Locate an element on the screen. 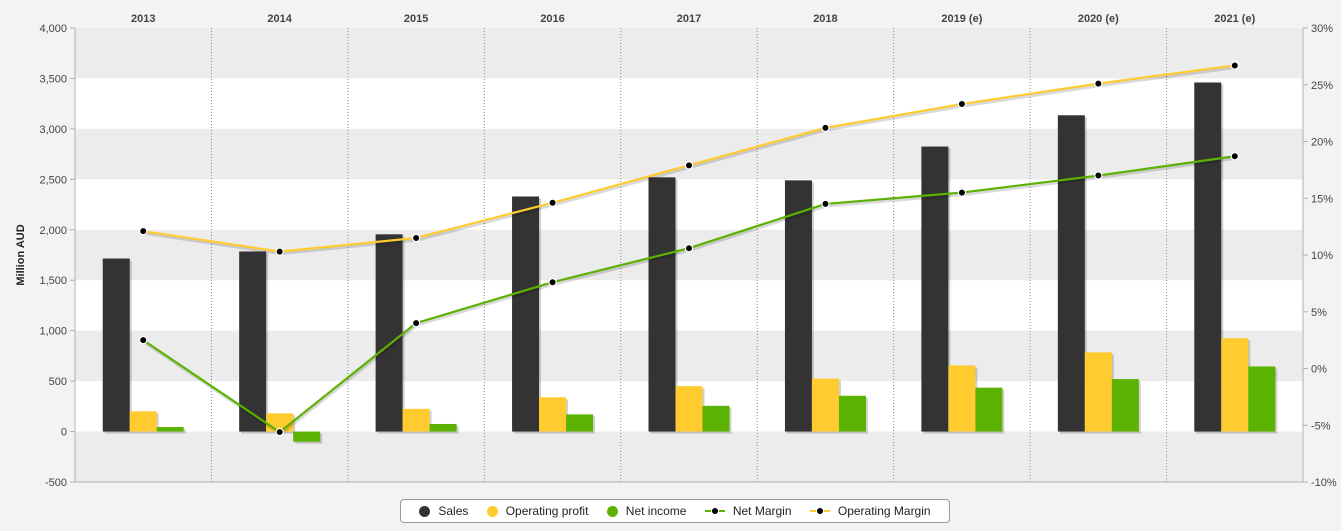 The height and width of the screenshot is (531, 1341). y-tick-label: 3,500 is located at coordinates (53, 79).